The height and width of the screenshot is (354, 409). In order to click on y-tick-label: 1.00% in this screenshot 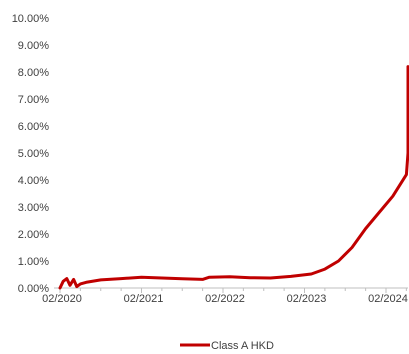, I will do `click(33, 262)`.